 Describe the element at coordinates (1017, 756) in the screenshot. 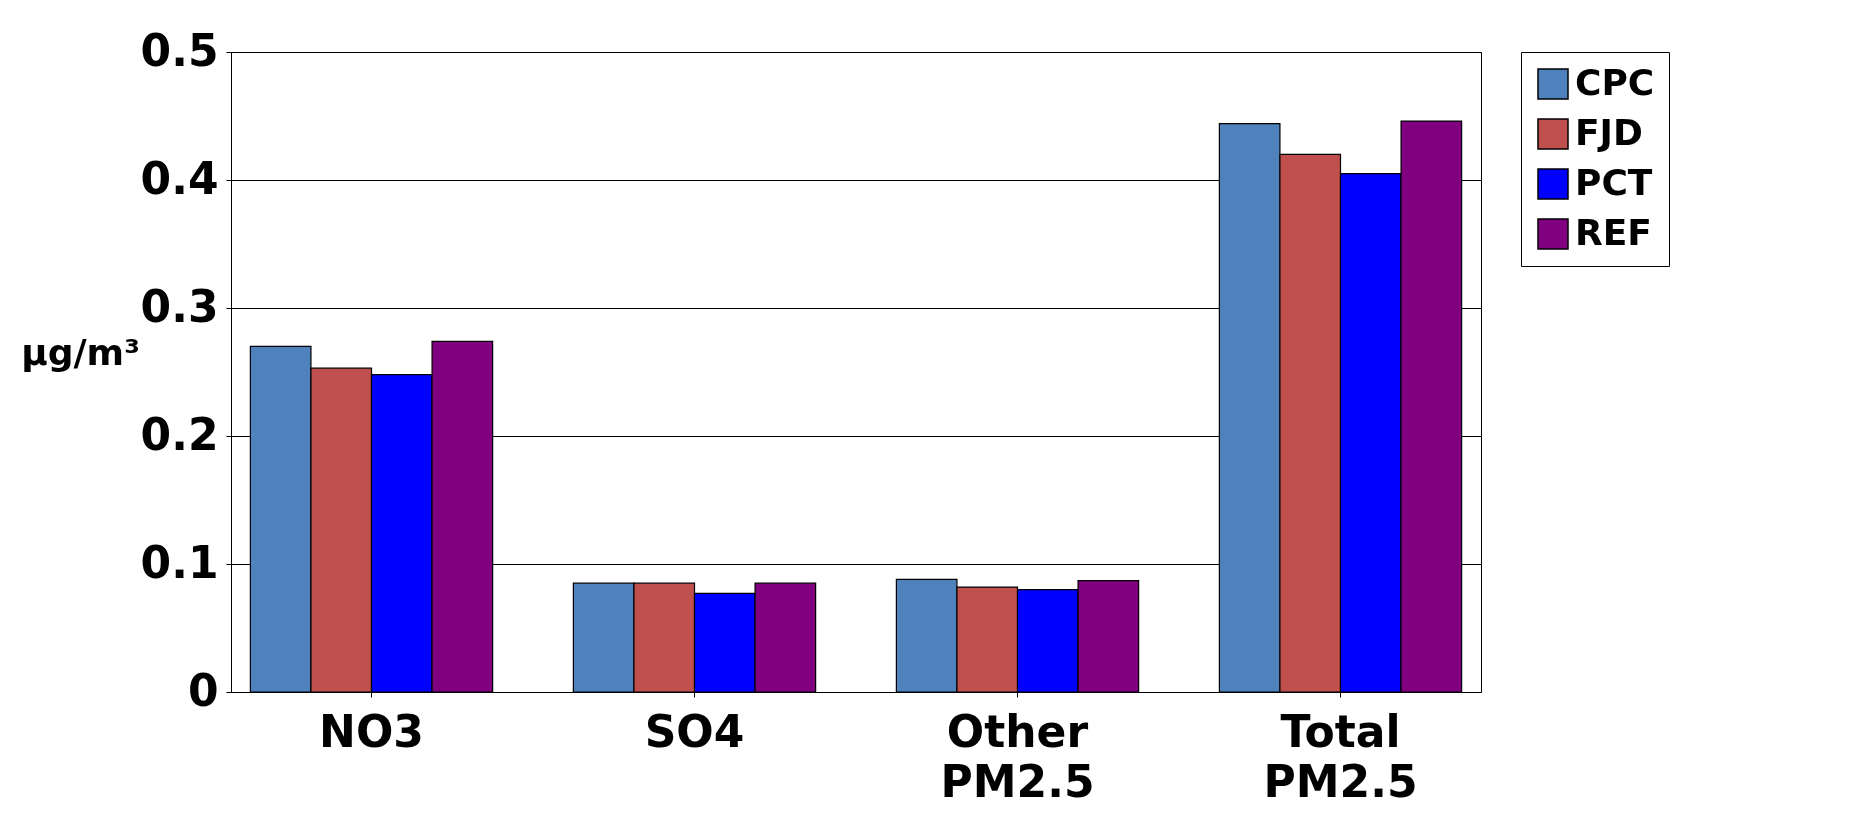

I see `x-tick-label: Other PM2.5` at that location.